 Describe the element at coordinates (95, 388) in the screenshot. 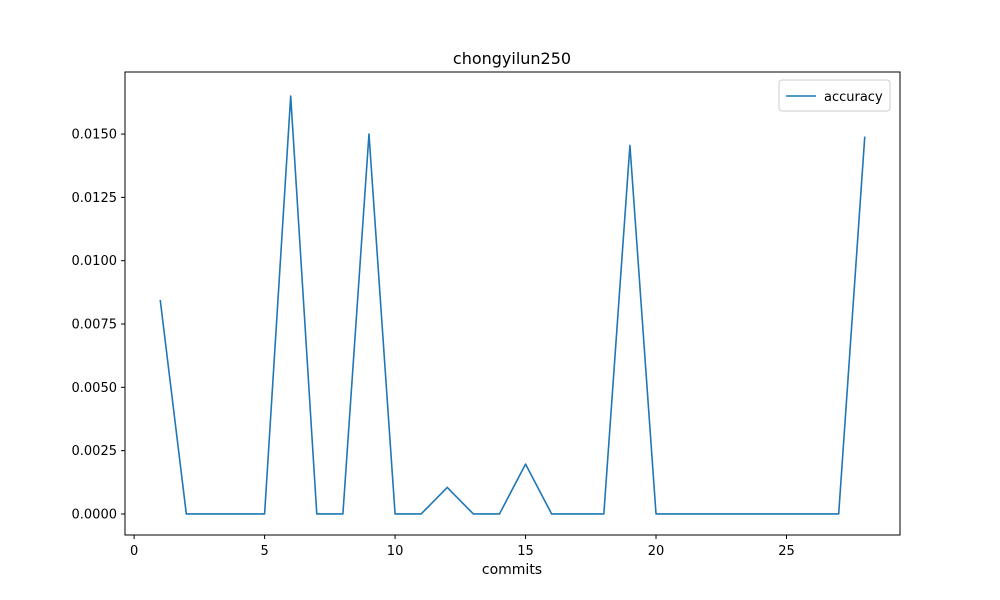

I see `y-tick-label: 0.0050` at that location.